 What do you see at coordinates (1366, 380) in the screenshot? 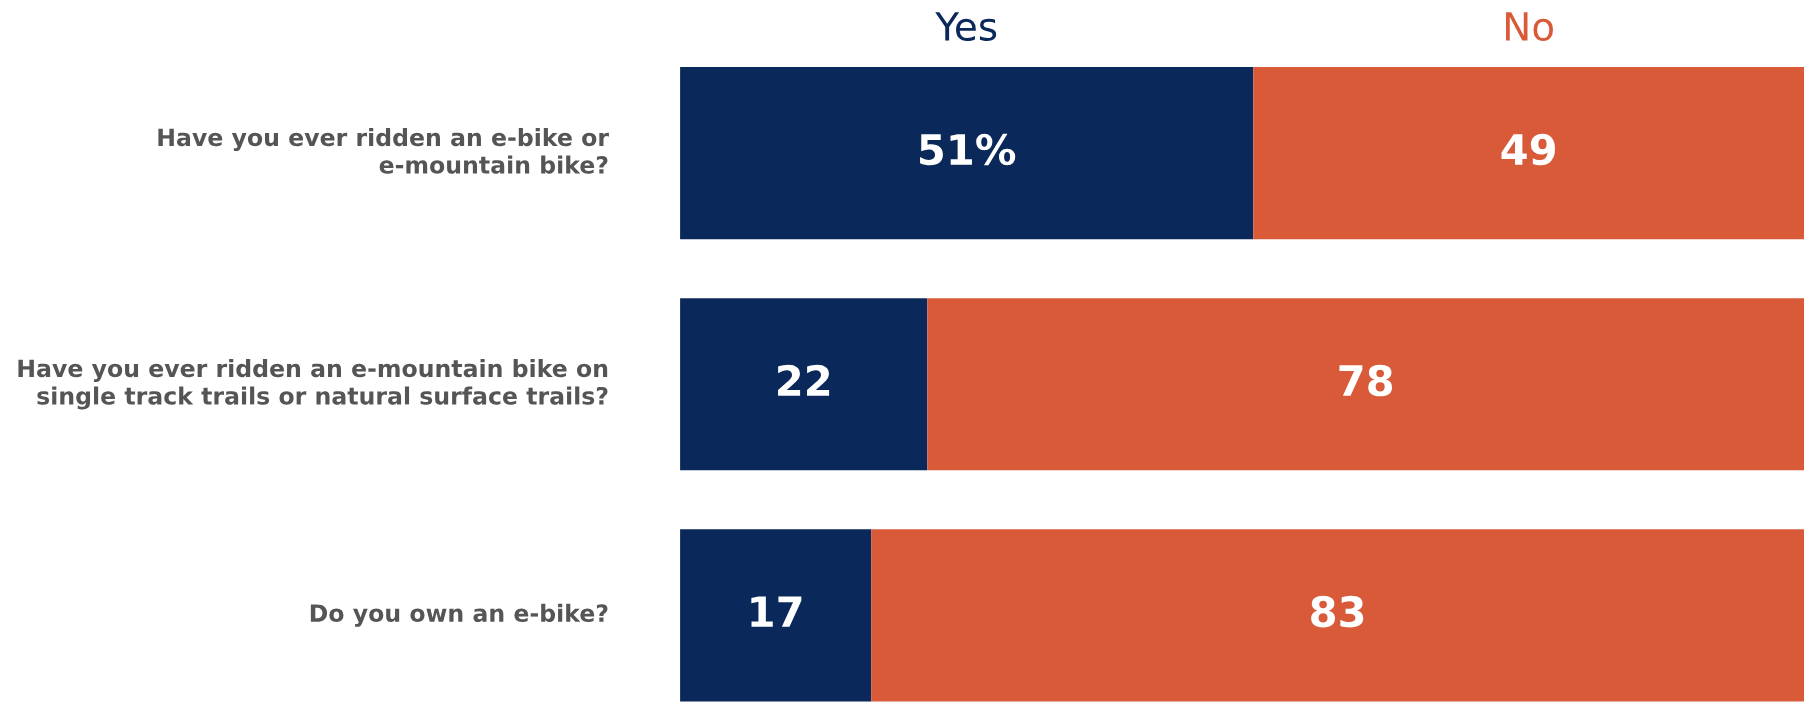
I see `data-label: 78` at bounding box center [1366, 380].